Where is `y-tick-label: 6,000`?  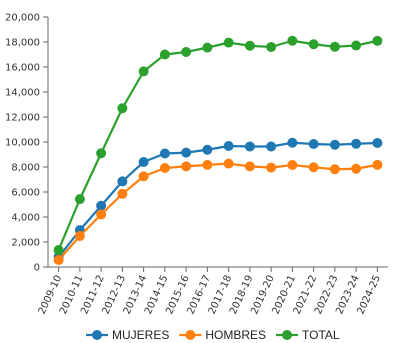
y-tick-label: 6,000 is located at coordinates (25, 193).